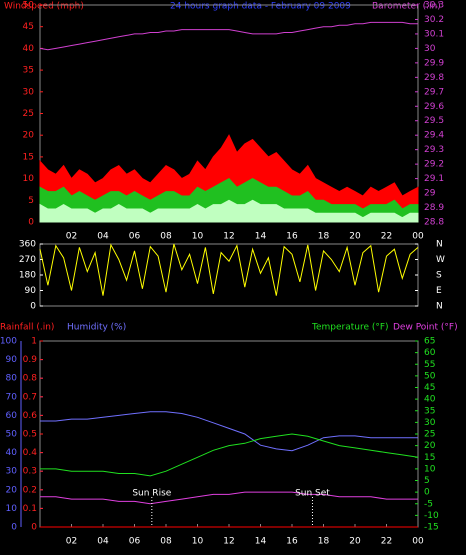  Describe the element at coordinates (430, 469) in the screenshot. I see `y2-tick-label: 10` at that location.